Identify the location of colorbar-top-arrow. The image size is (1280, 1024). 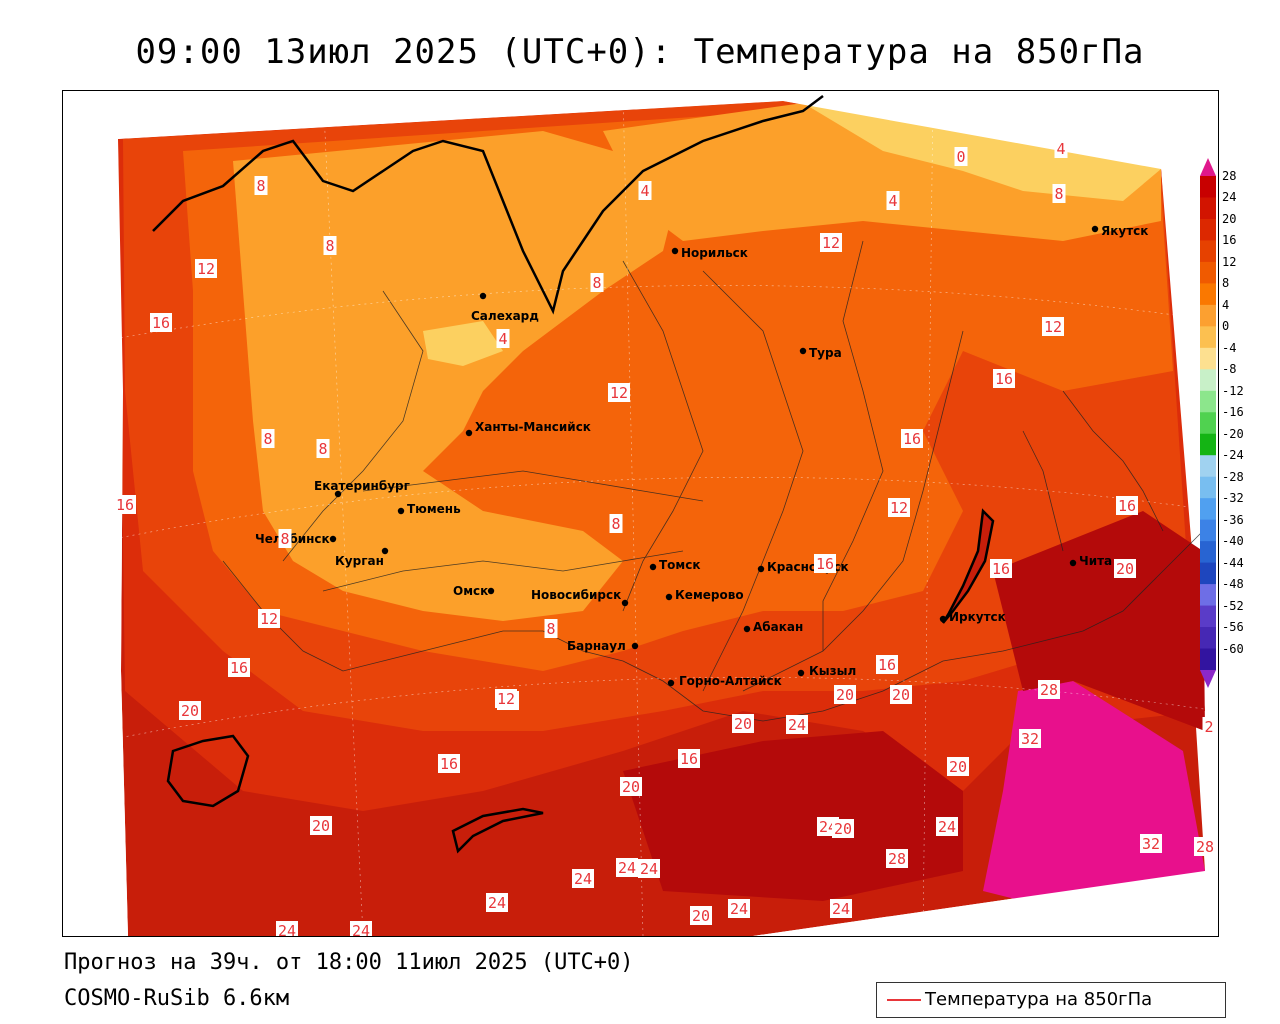
(1208, 167).